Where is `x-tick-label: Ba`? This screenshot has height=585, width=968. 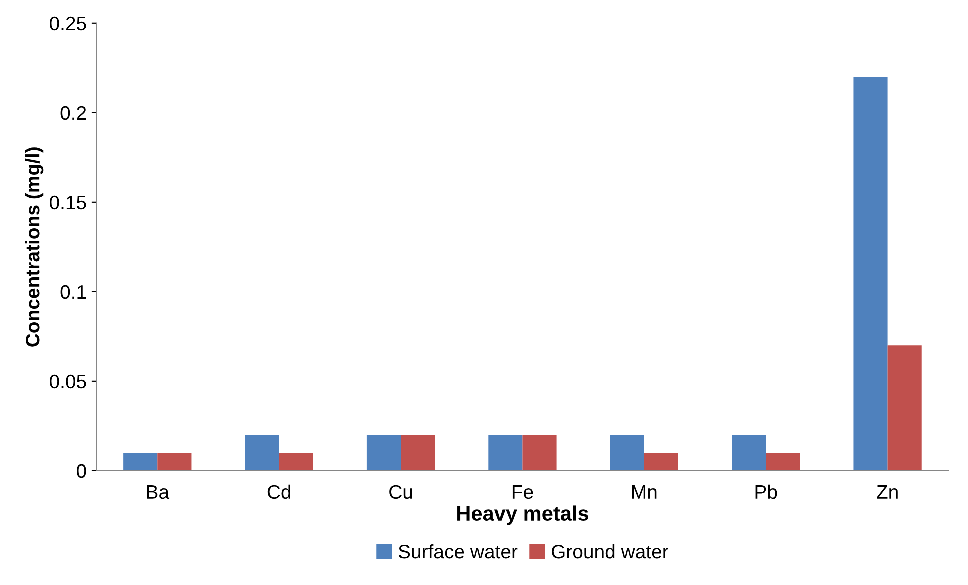
x-tick-label: Ba is located at coordinates (158, 493).